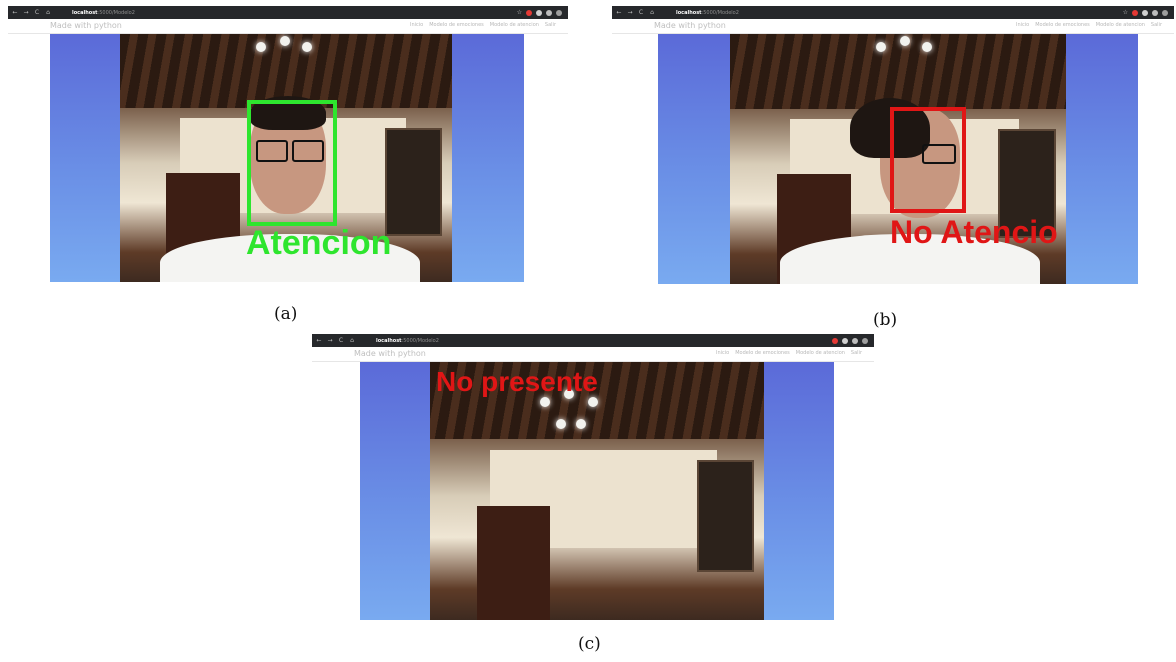 The height and width of the screenshot is (662, 1176). Describe the element at coordinates (517, 381) in the screenshot. I see `attention-label: No presente` at that location.